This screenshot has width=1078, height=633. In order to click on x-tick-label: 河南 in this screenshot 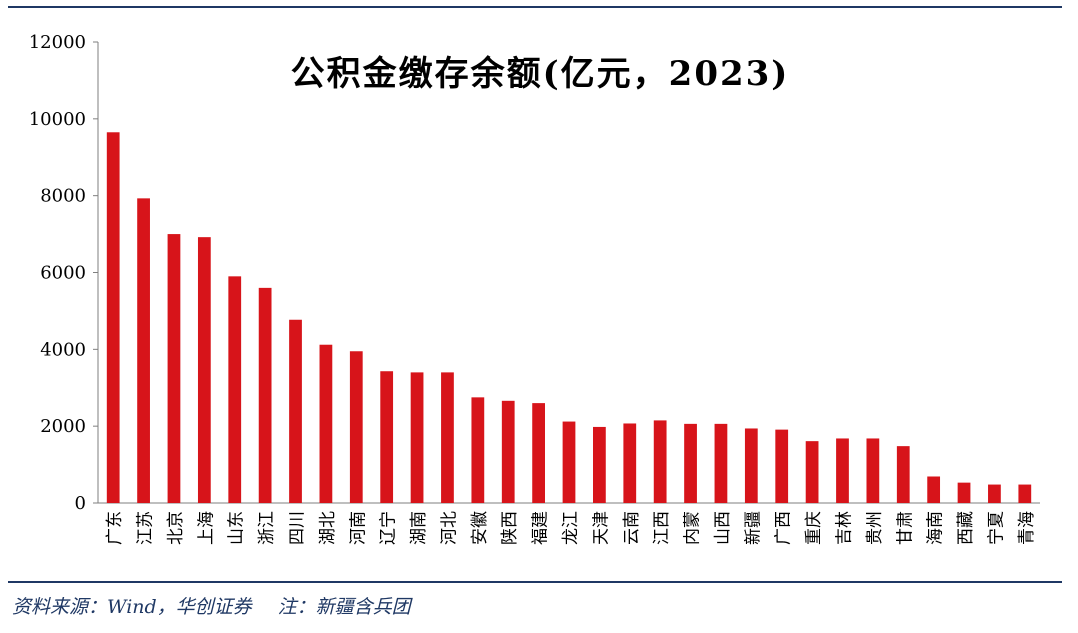, I will do `click(358, 528)`.